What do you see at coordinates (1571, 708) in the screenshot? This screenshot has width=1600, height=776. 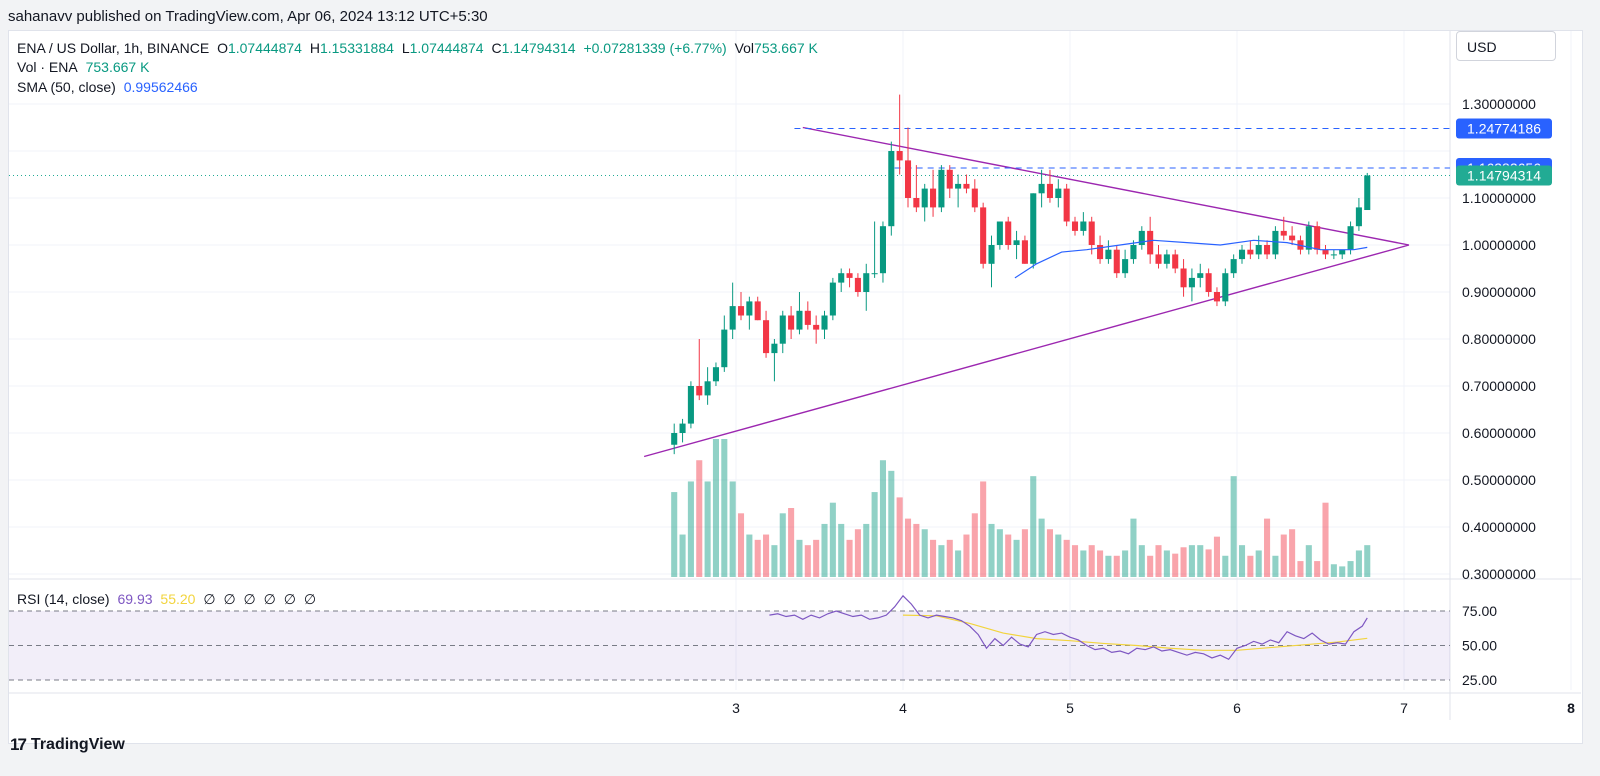 I see `time-tick-label: 8` at bounding box center [1571, 708].